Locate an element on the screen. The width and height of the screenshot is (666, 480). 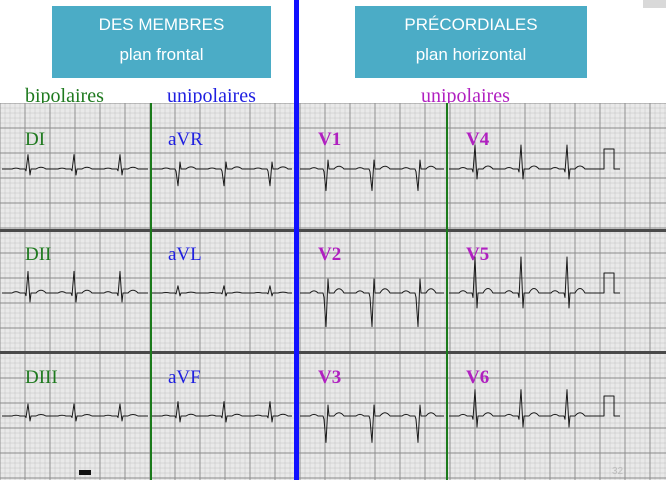
unipolar-limb-label: unipolaires is located at coordinates (211, 96).